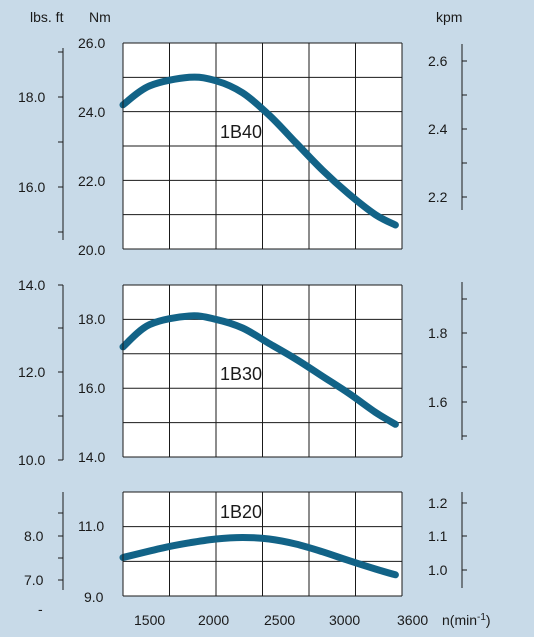 Image resolution: width=534 pixels, height=637 pixels. I want to click on lbsft-tick-label-7: 7.0, so click(34, 580).